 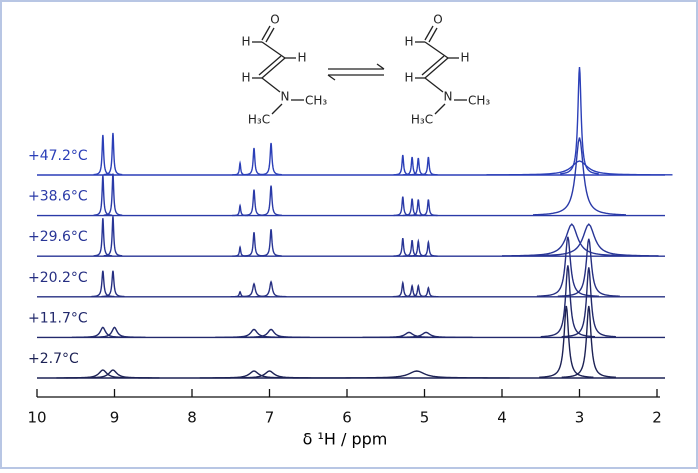 I want to click on structures: O H H H N CH₃ H₃C O H H H N CH₃ H₃C, so click(x=365, y=70).